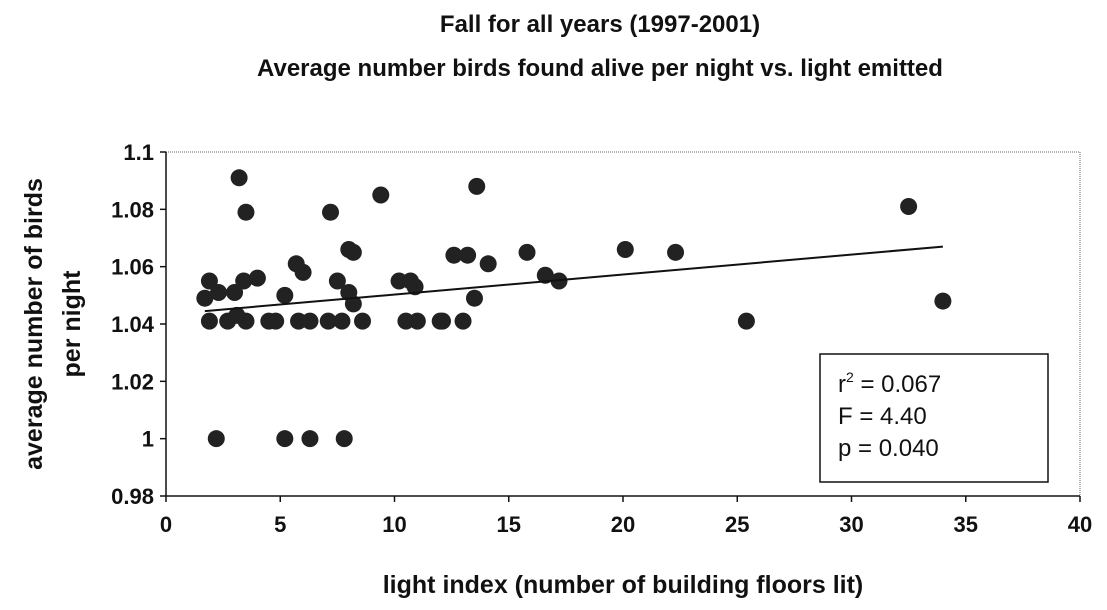 This screenshot has height=610, width=1107. What do you see at coordinates (851, 524) in the screenshot?
I see `x-tick-label: 30` at bounding box center [851, 524].